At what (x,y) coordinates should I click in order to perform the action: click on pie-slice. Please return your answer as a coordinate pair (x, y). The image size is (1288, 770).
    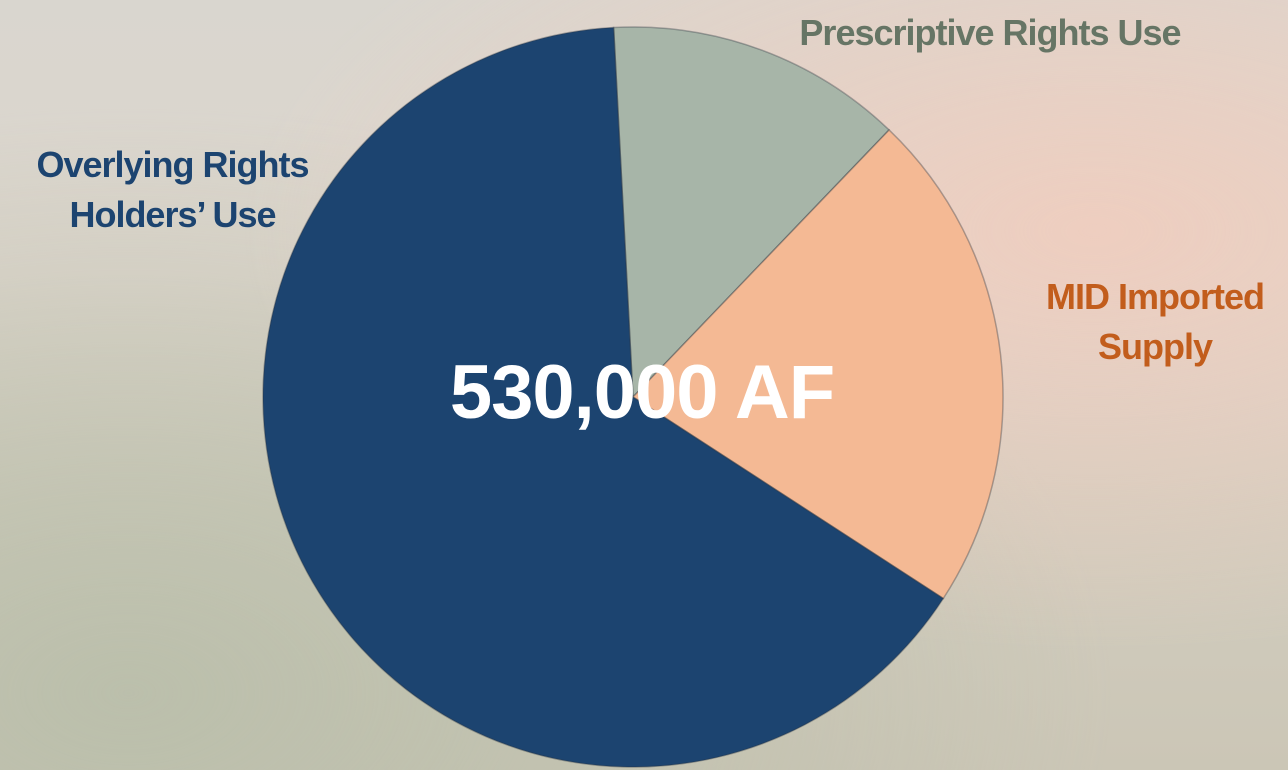
    Looking at the image, I should click on (751, 212).